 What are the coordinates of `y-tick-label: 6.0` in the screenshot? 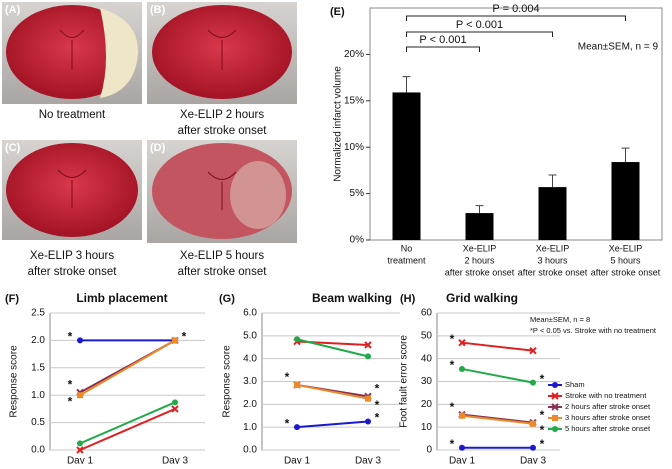 It's located at (250, 313).